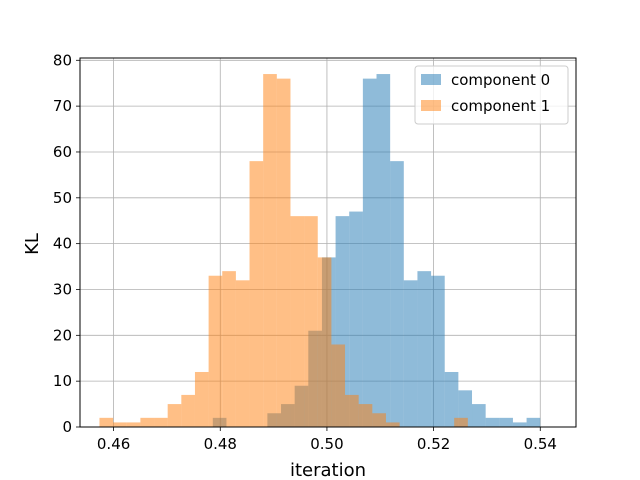 This screenshot has width=640, height=480. Describe the element at coordinates (62, 198) in the screenshot. I see `y-tick-label: 50` at that location.